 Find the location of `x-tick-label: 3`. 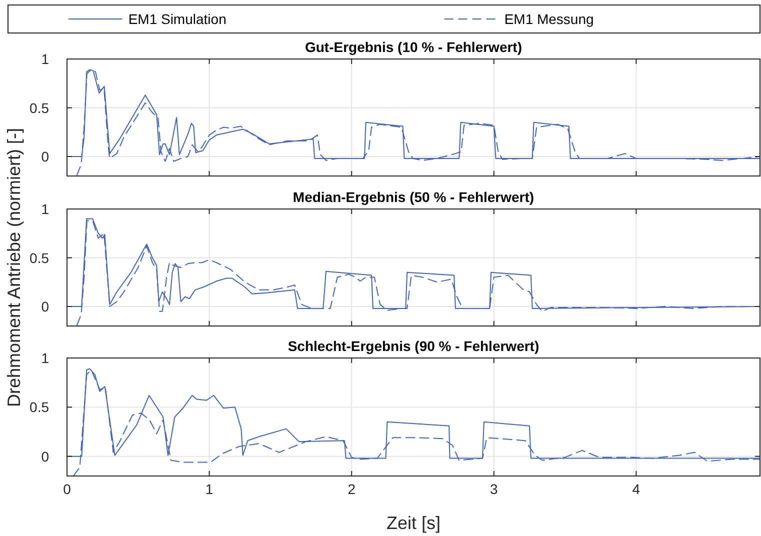

x-tick-label: 3 is located at coordinates (494, 489).